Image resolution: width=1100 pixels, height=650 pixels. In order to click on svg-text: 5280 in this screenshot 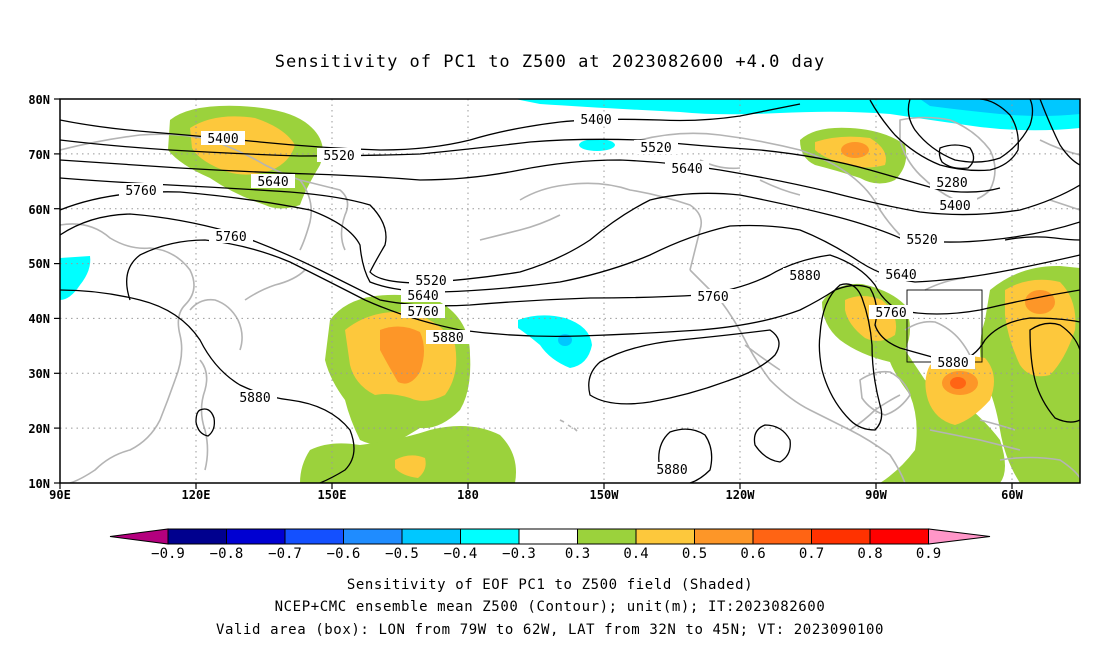, I will do `click(951, 183)`.